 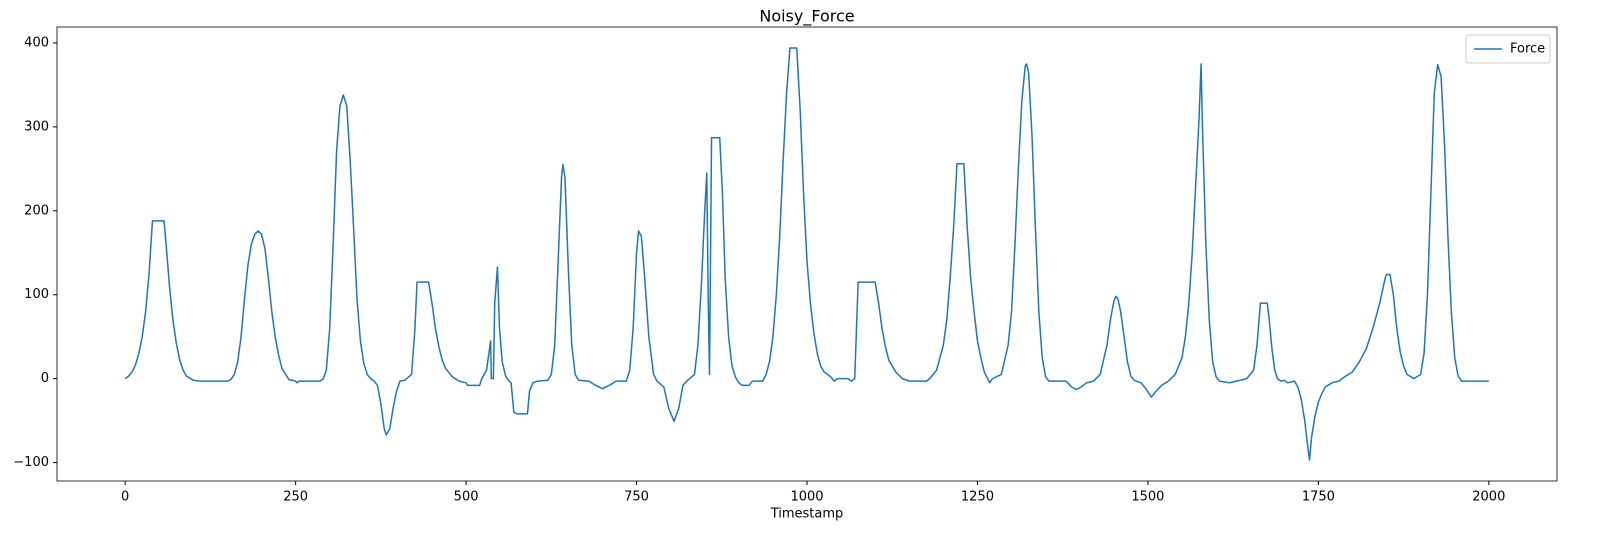 I want to click on x-tick-label: 1000, so click(x=806, y=497).